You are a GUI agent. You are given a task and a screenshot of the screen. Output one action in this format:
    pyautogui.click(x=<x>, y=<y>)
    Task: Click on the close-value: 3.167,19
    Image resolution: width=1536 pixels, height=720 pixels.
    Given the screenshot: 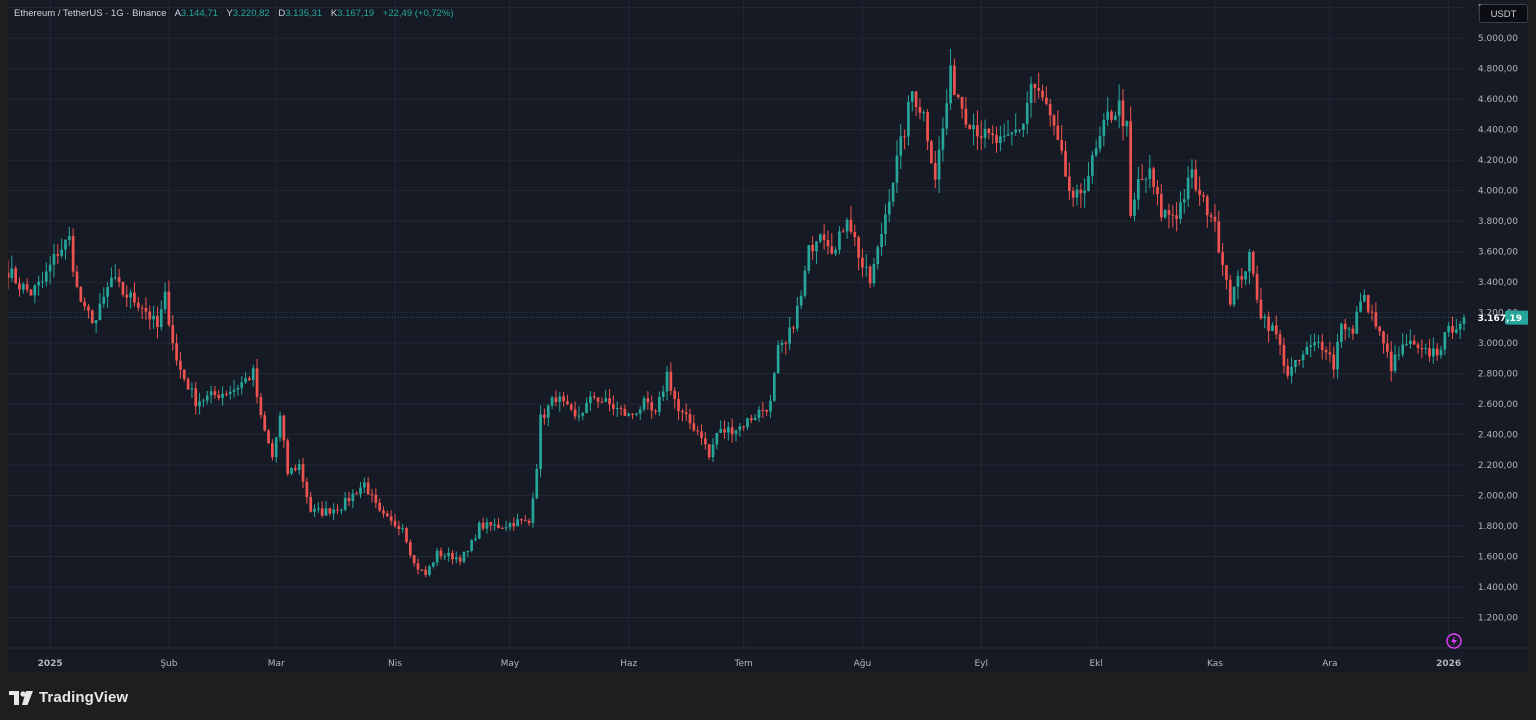 What is the action you would take?
    pyautogui.click(x=356, y=13)
    